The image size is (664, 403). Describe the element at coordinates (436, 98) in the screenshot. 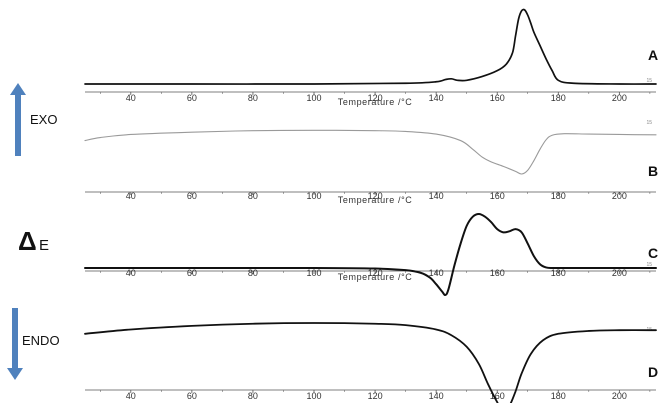

I see `x-tick-label-a-140: 140` at that location.